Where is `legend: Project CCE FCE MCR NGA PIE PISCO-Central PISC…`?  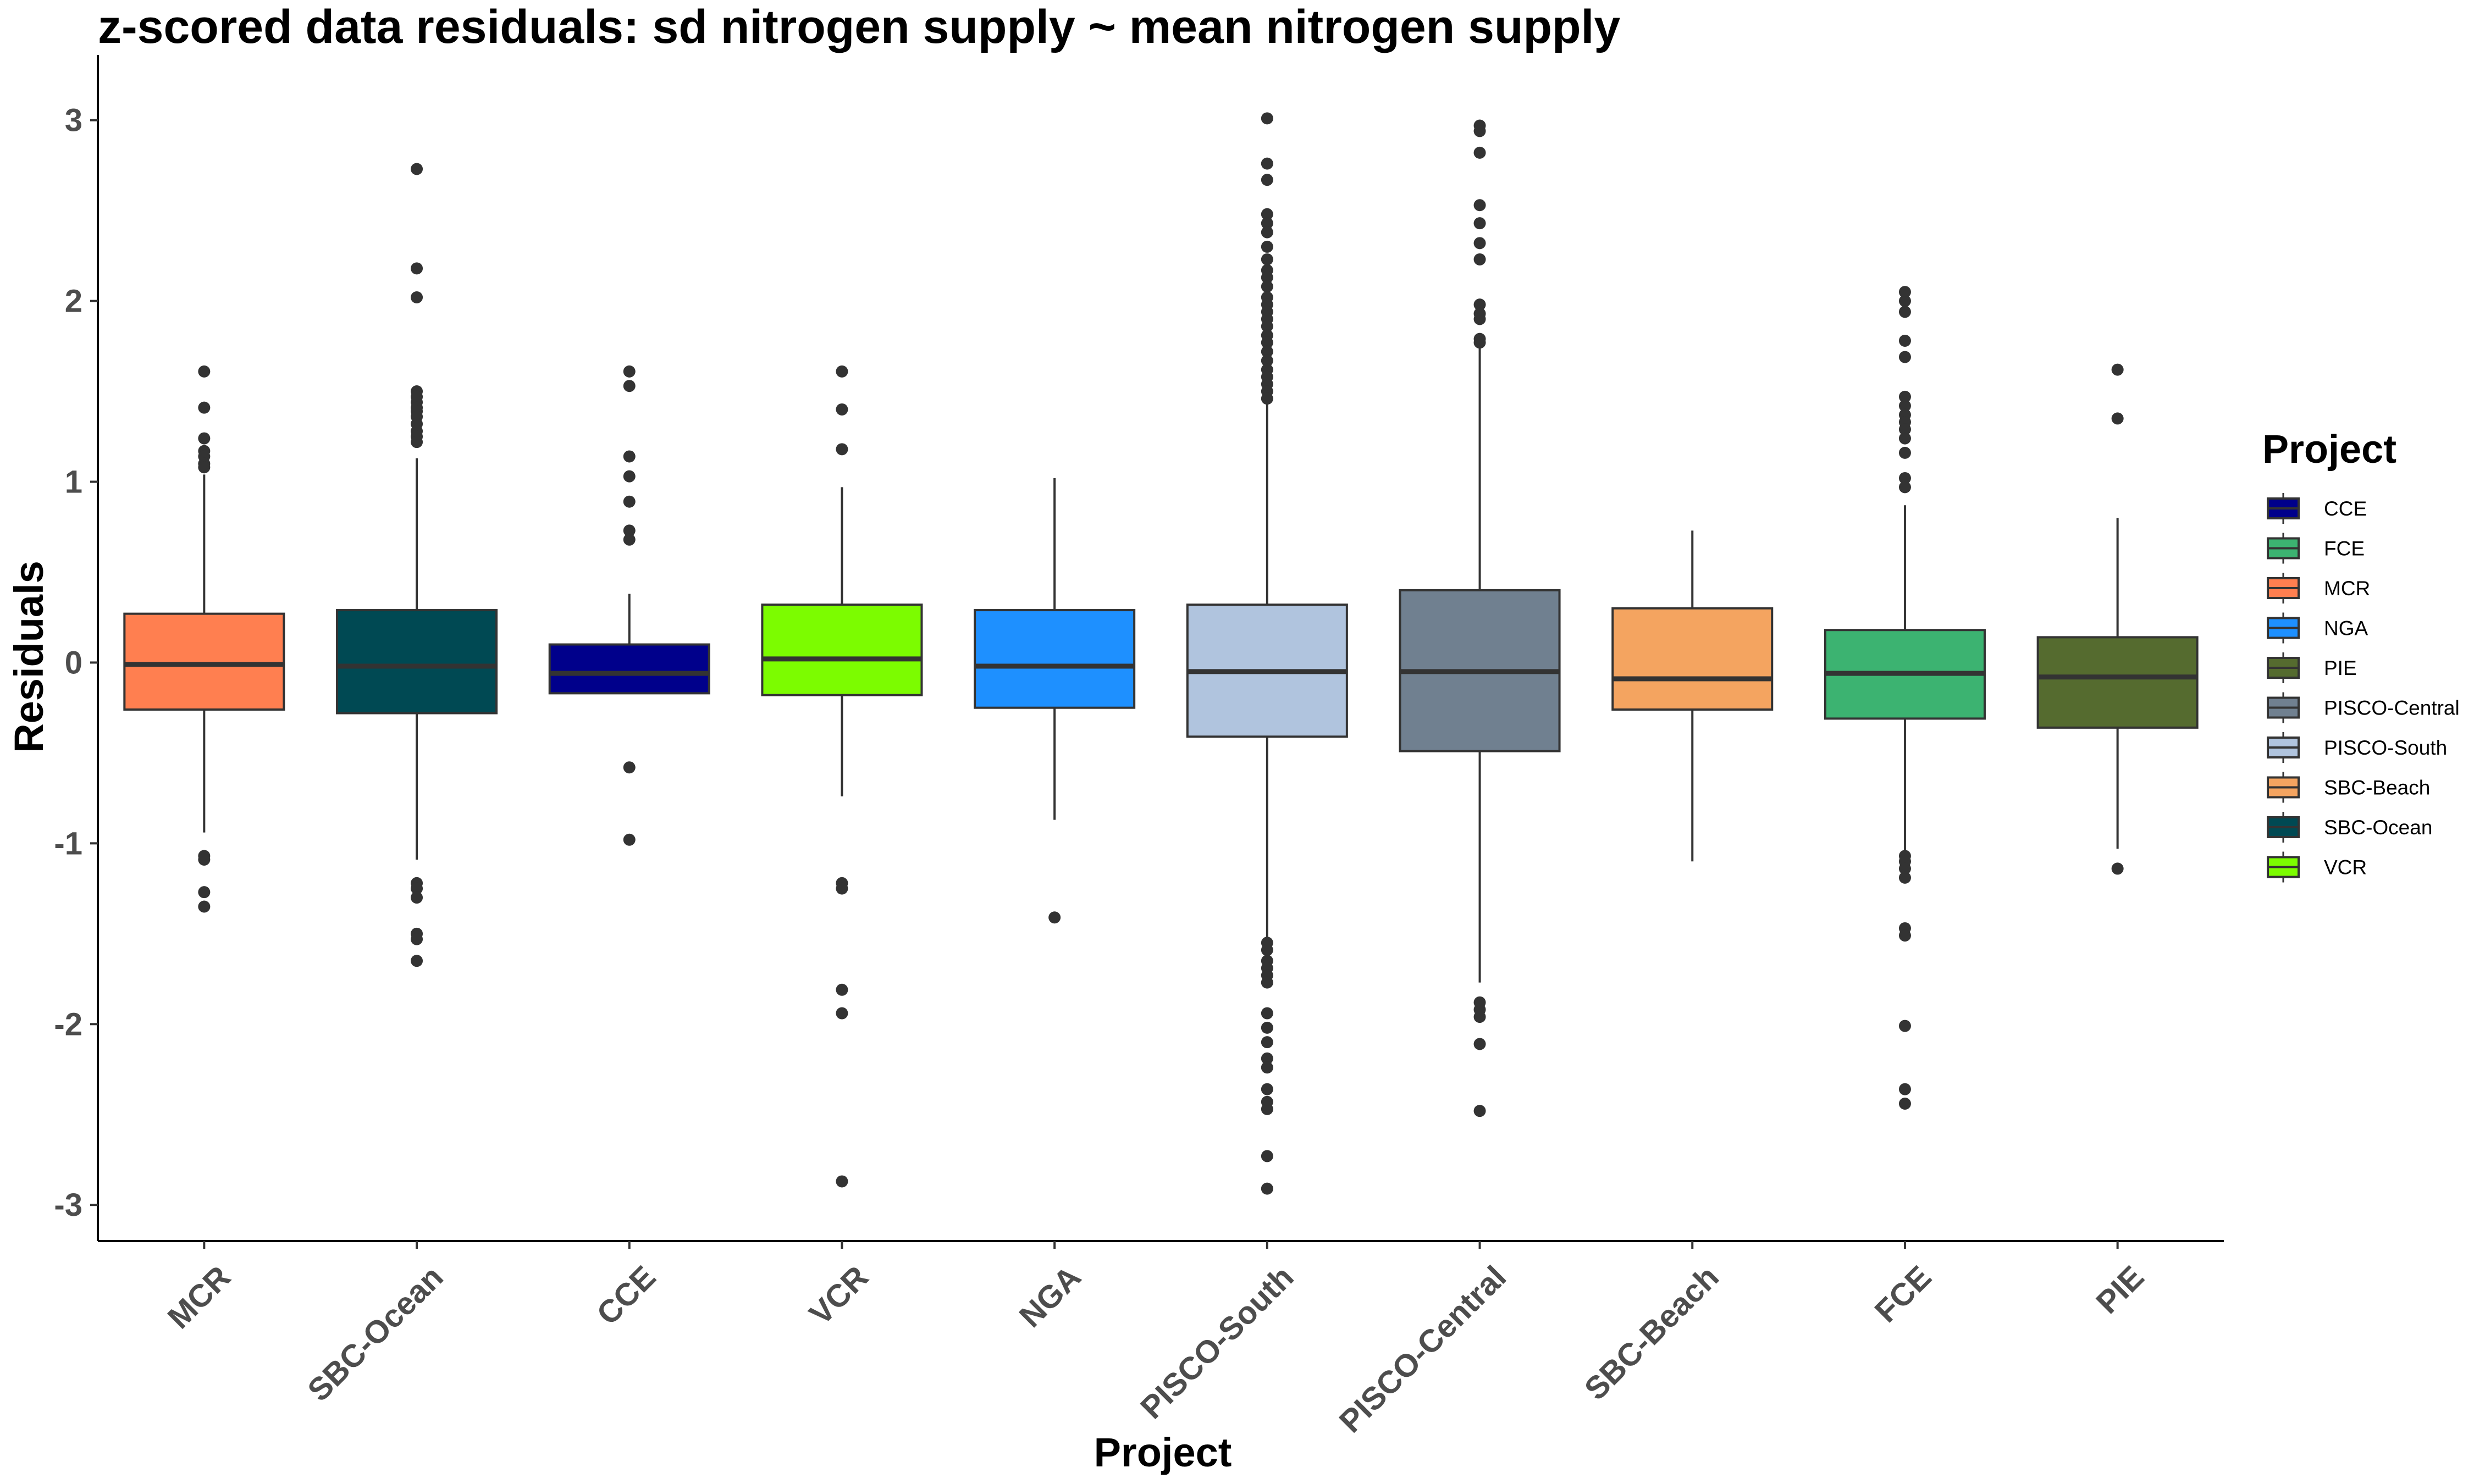 legend: Project CCE FCE MCR NGA PIE PISCO-Central PISC… is located at coordinates (2361, 655).